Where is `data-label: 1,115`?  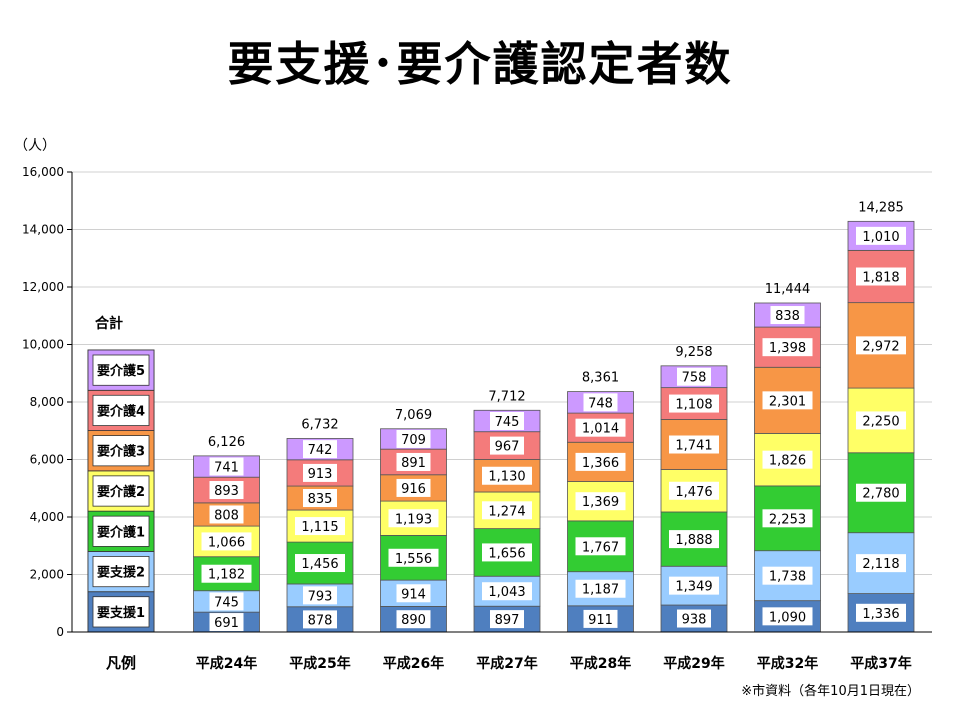 data-label: 1,115 is located at coordinates (319, 527).